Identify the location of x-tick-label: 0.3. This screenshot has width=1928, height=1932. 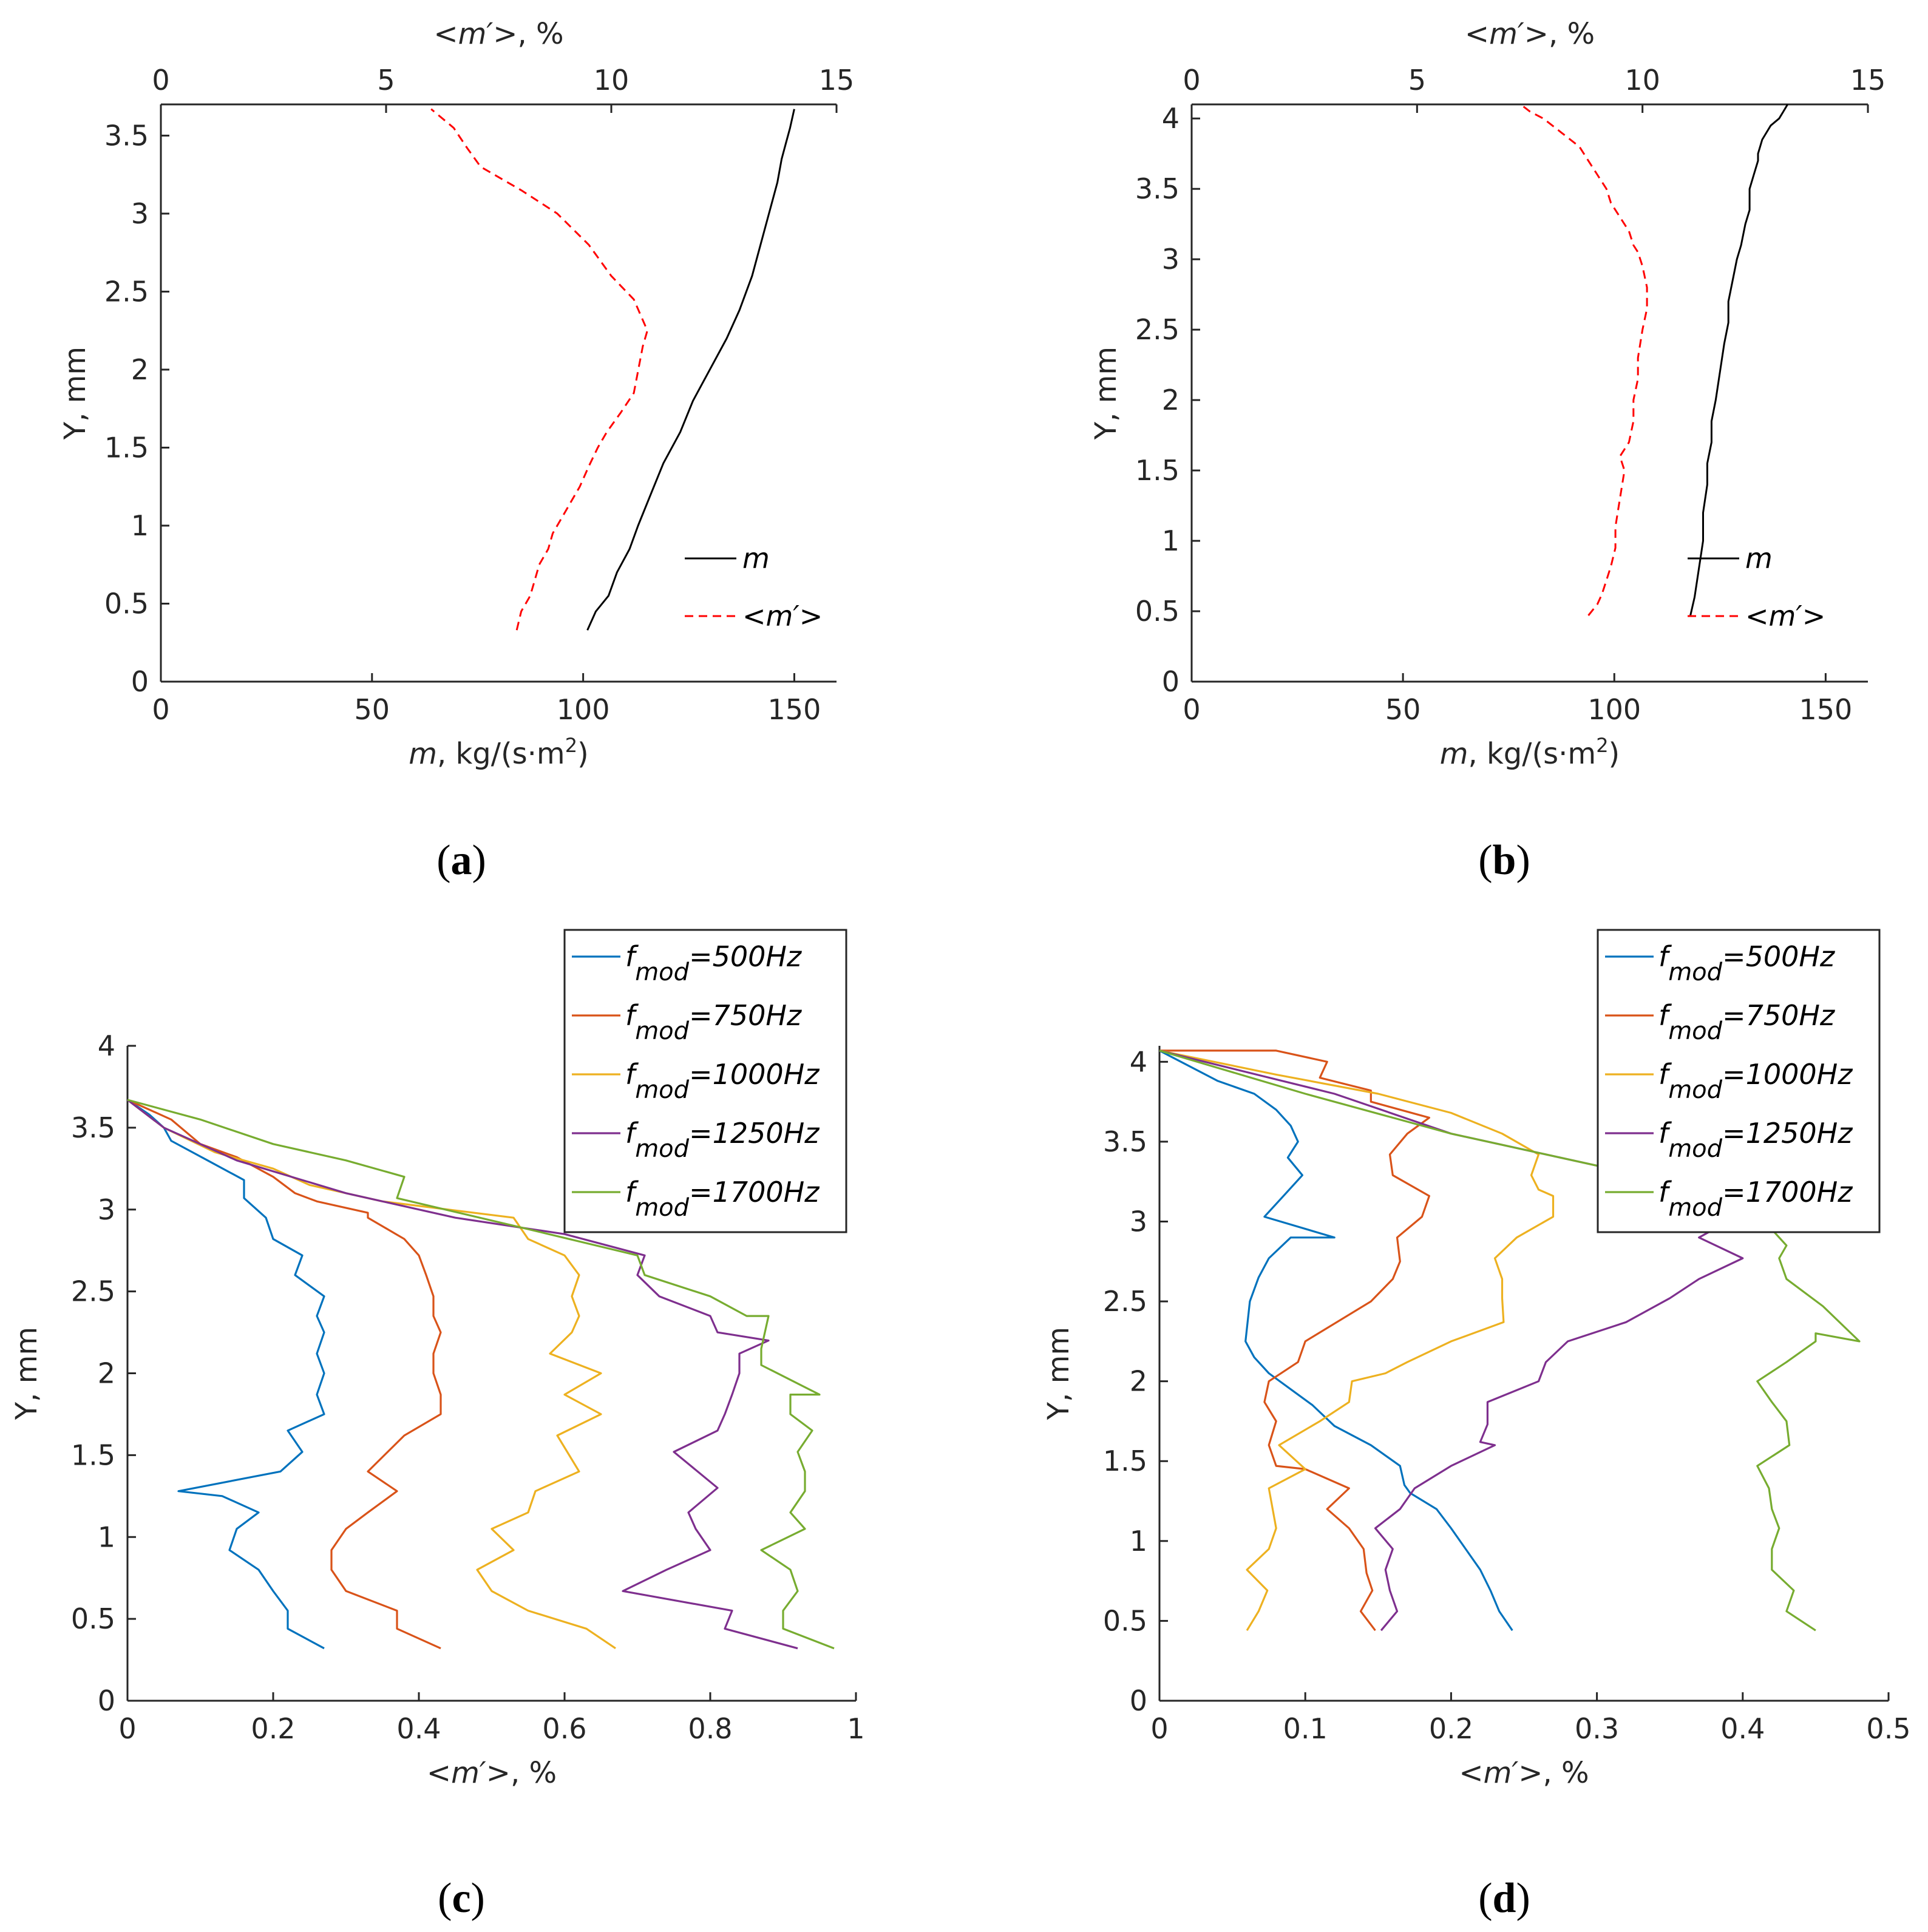
(1597, 1728).